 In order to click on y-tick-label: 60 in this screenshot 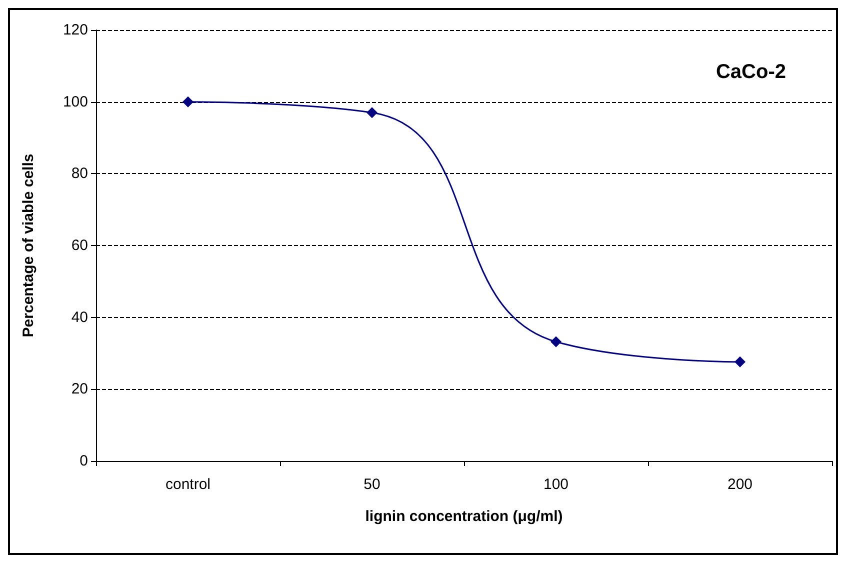, I will do `click(79, 245)`.